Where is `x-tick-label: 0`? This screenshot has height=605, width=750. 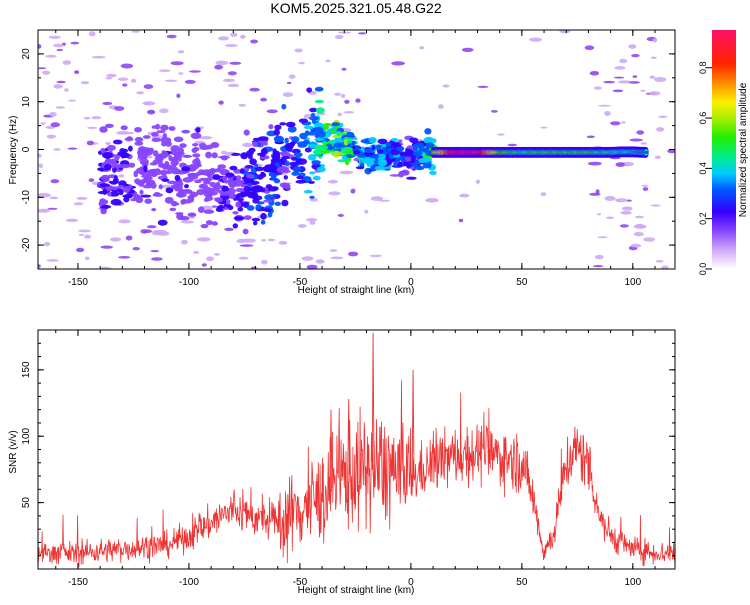
x-tick-label: 0 is located at coordinates (411, 282).